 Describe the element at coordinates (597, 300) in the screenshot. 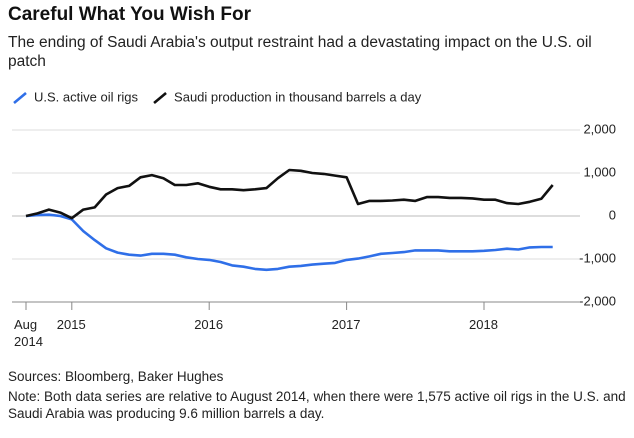

I see `y-tick-label: -2,000` at that location.